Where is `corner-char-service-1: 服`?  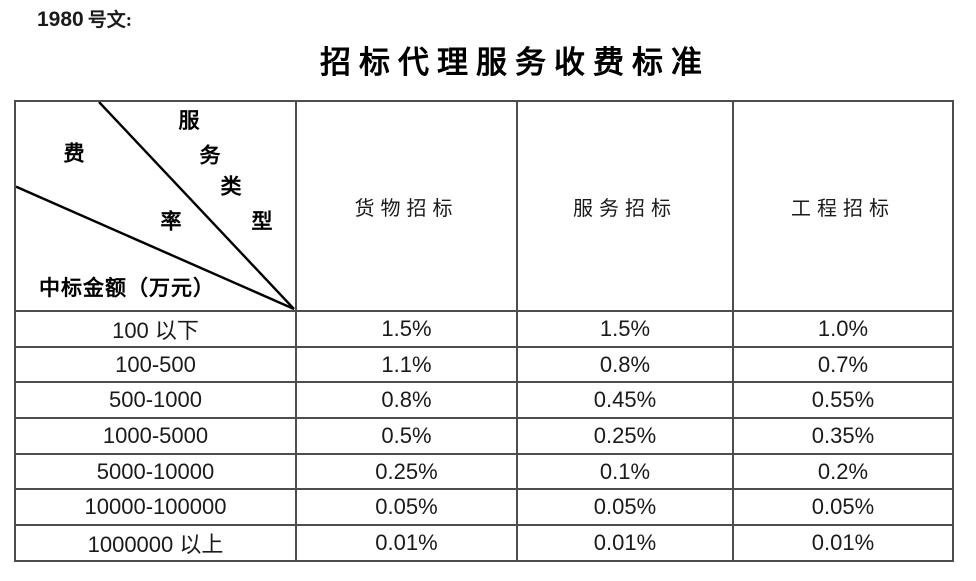
corner-char-service-1: 服 is located at coordinates (189, 120).